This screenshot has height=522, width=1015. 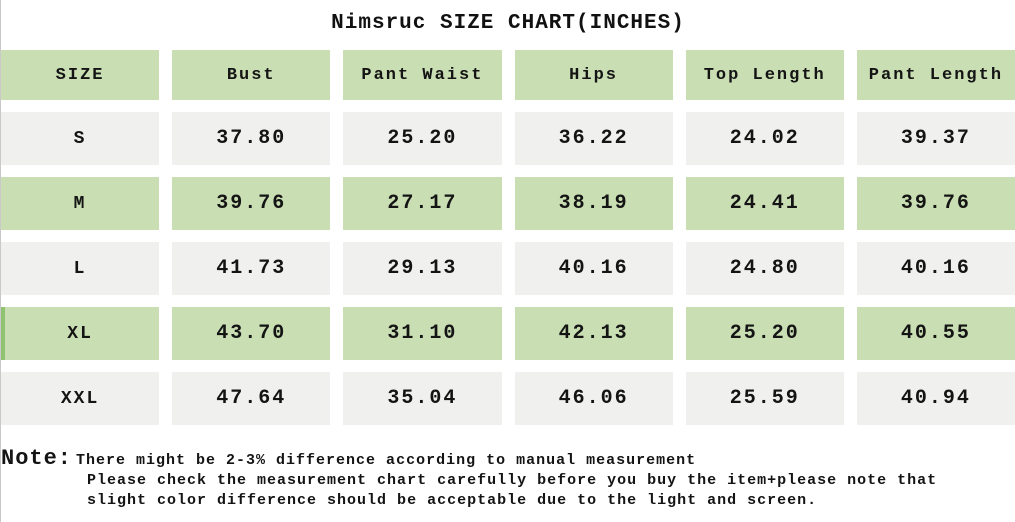 I want to click on row-s-bust: 37.80, so click(x=251, y=138).